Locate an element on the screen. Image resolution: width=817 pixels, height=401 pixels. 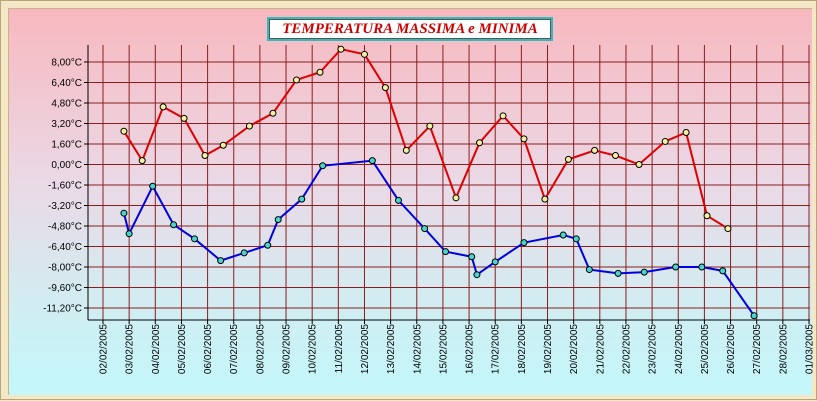
chart-title-box: TEMPERATURA MASSIMA e MINIMA is located at coordinates (410, 29).